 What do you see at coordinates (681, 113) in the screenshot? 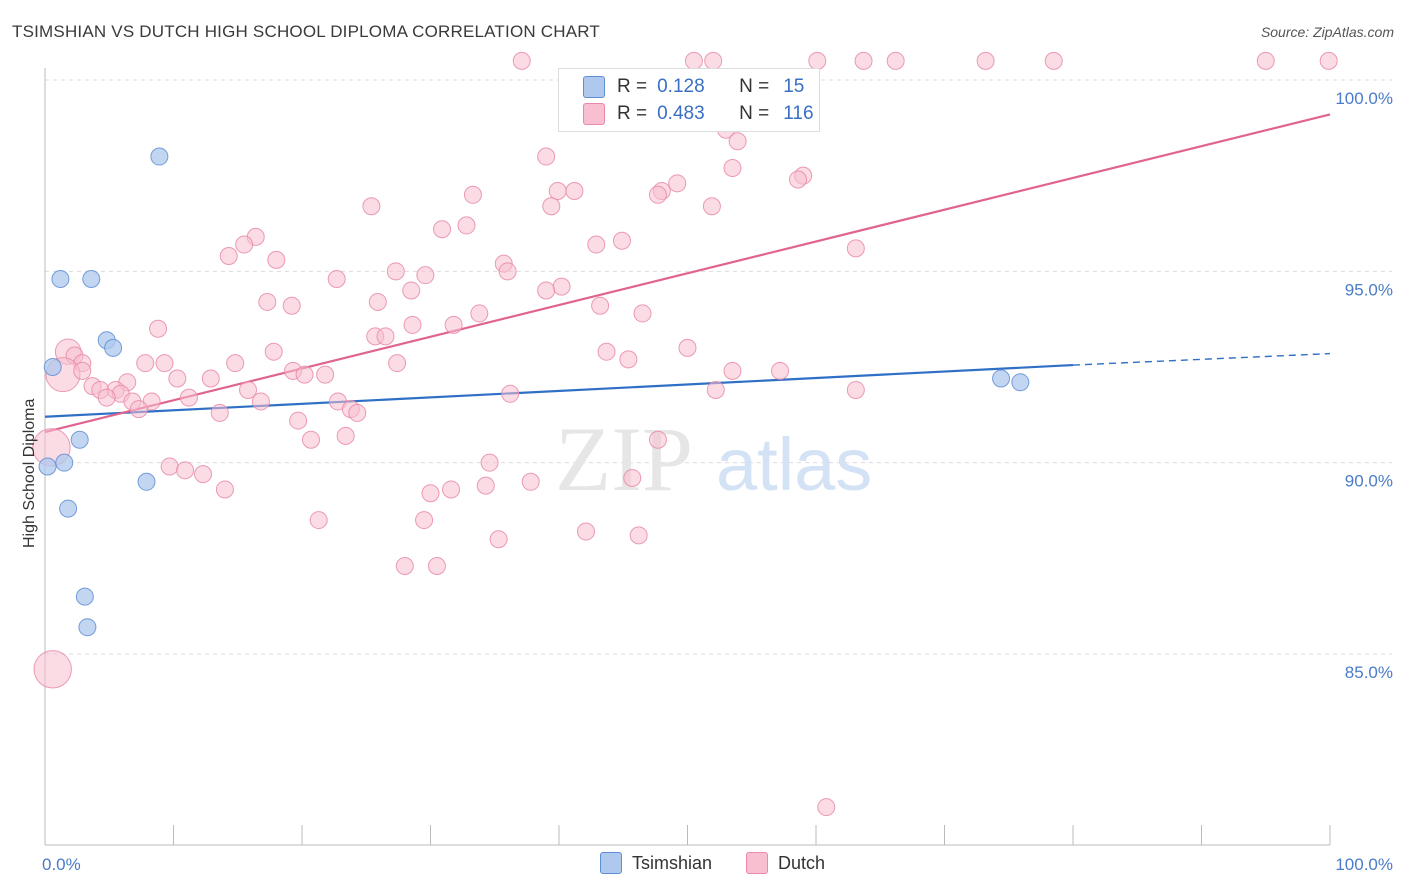
I see `r-value: 0.483` at bounding box center [681, 113].